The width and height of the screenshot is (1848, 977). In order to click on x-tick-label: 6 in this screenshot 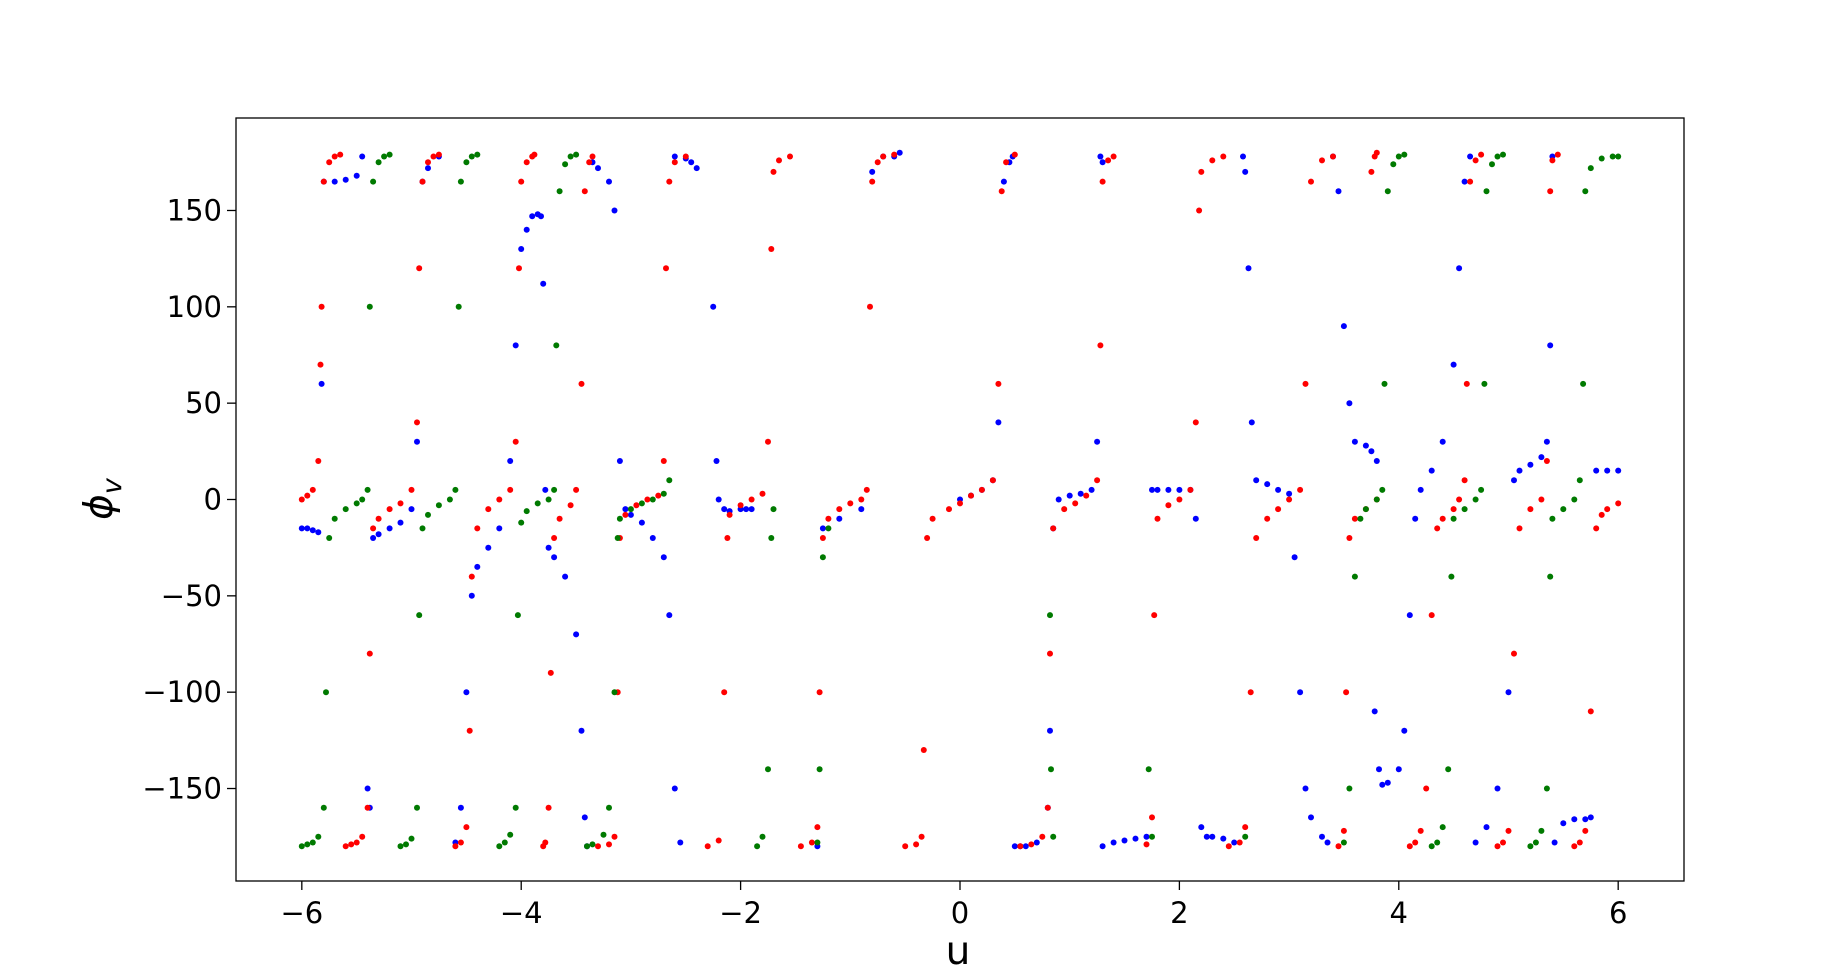, I will do `click(1618, 913)`.